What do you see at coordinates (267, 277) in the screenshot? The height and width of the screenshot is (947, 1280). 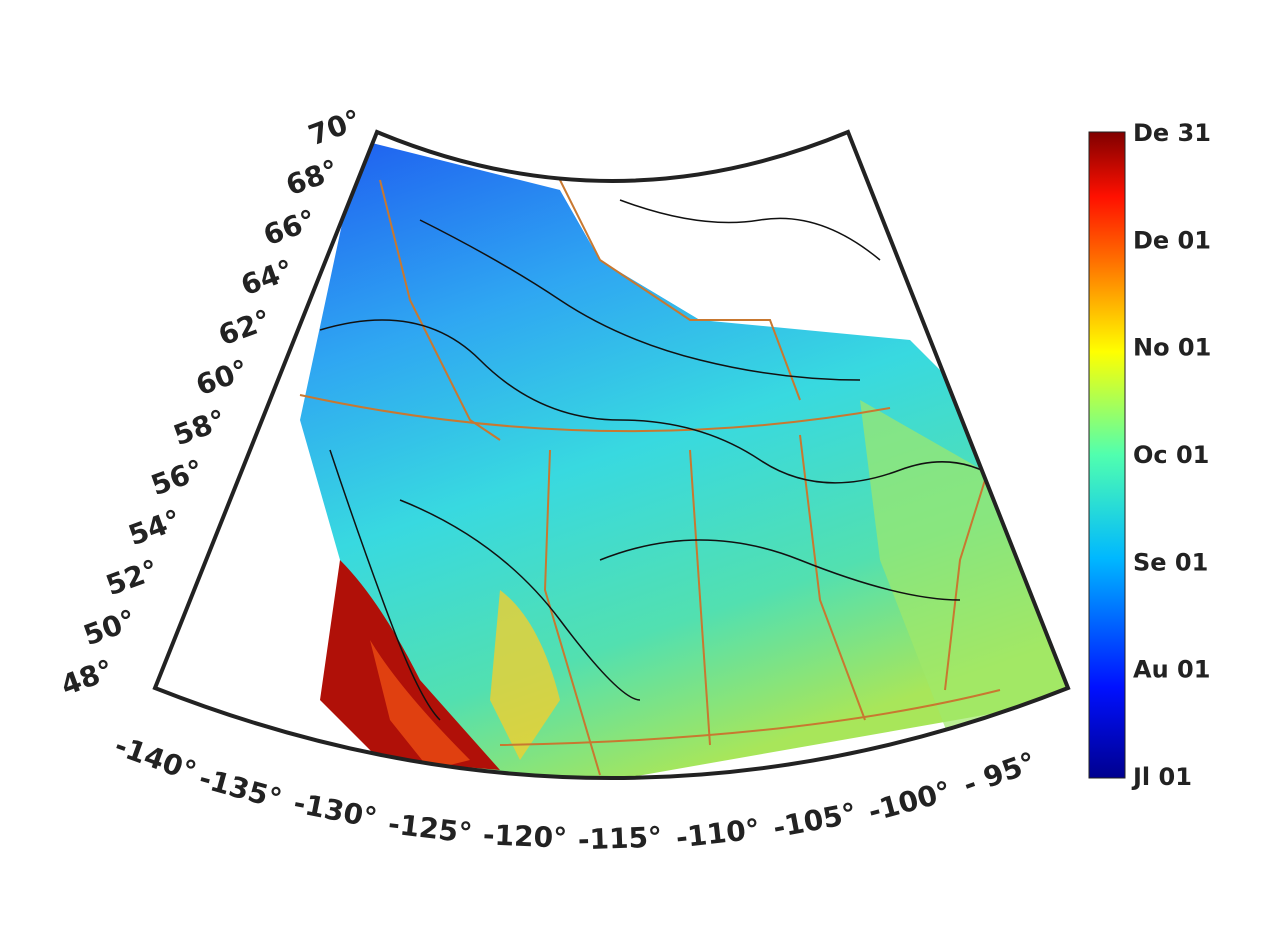 I see `latitude-label: 64°` at bounding box center [267, 277].